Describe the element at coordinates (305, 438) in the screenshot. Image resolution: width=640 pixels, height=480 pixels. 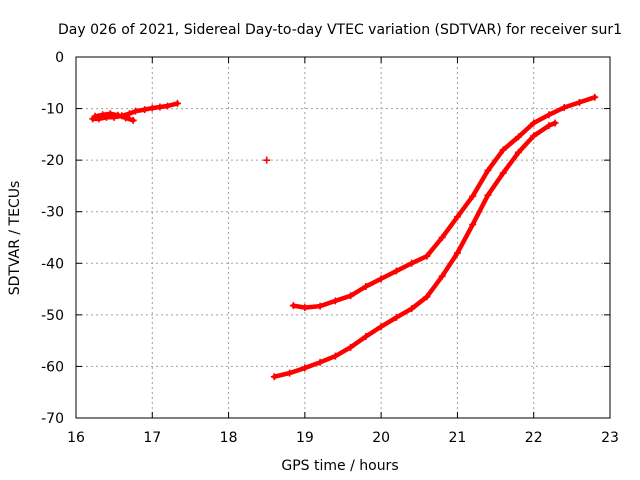
I see `x-tick-label: 19` at that location.